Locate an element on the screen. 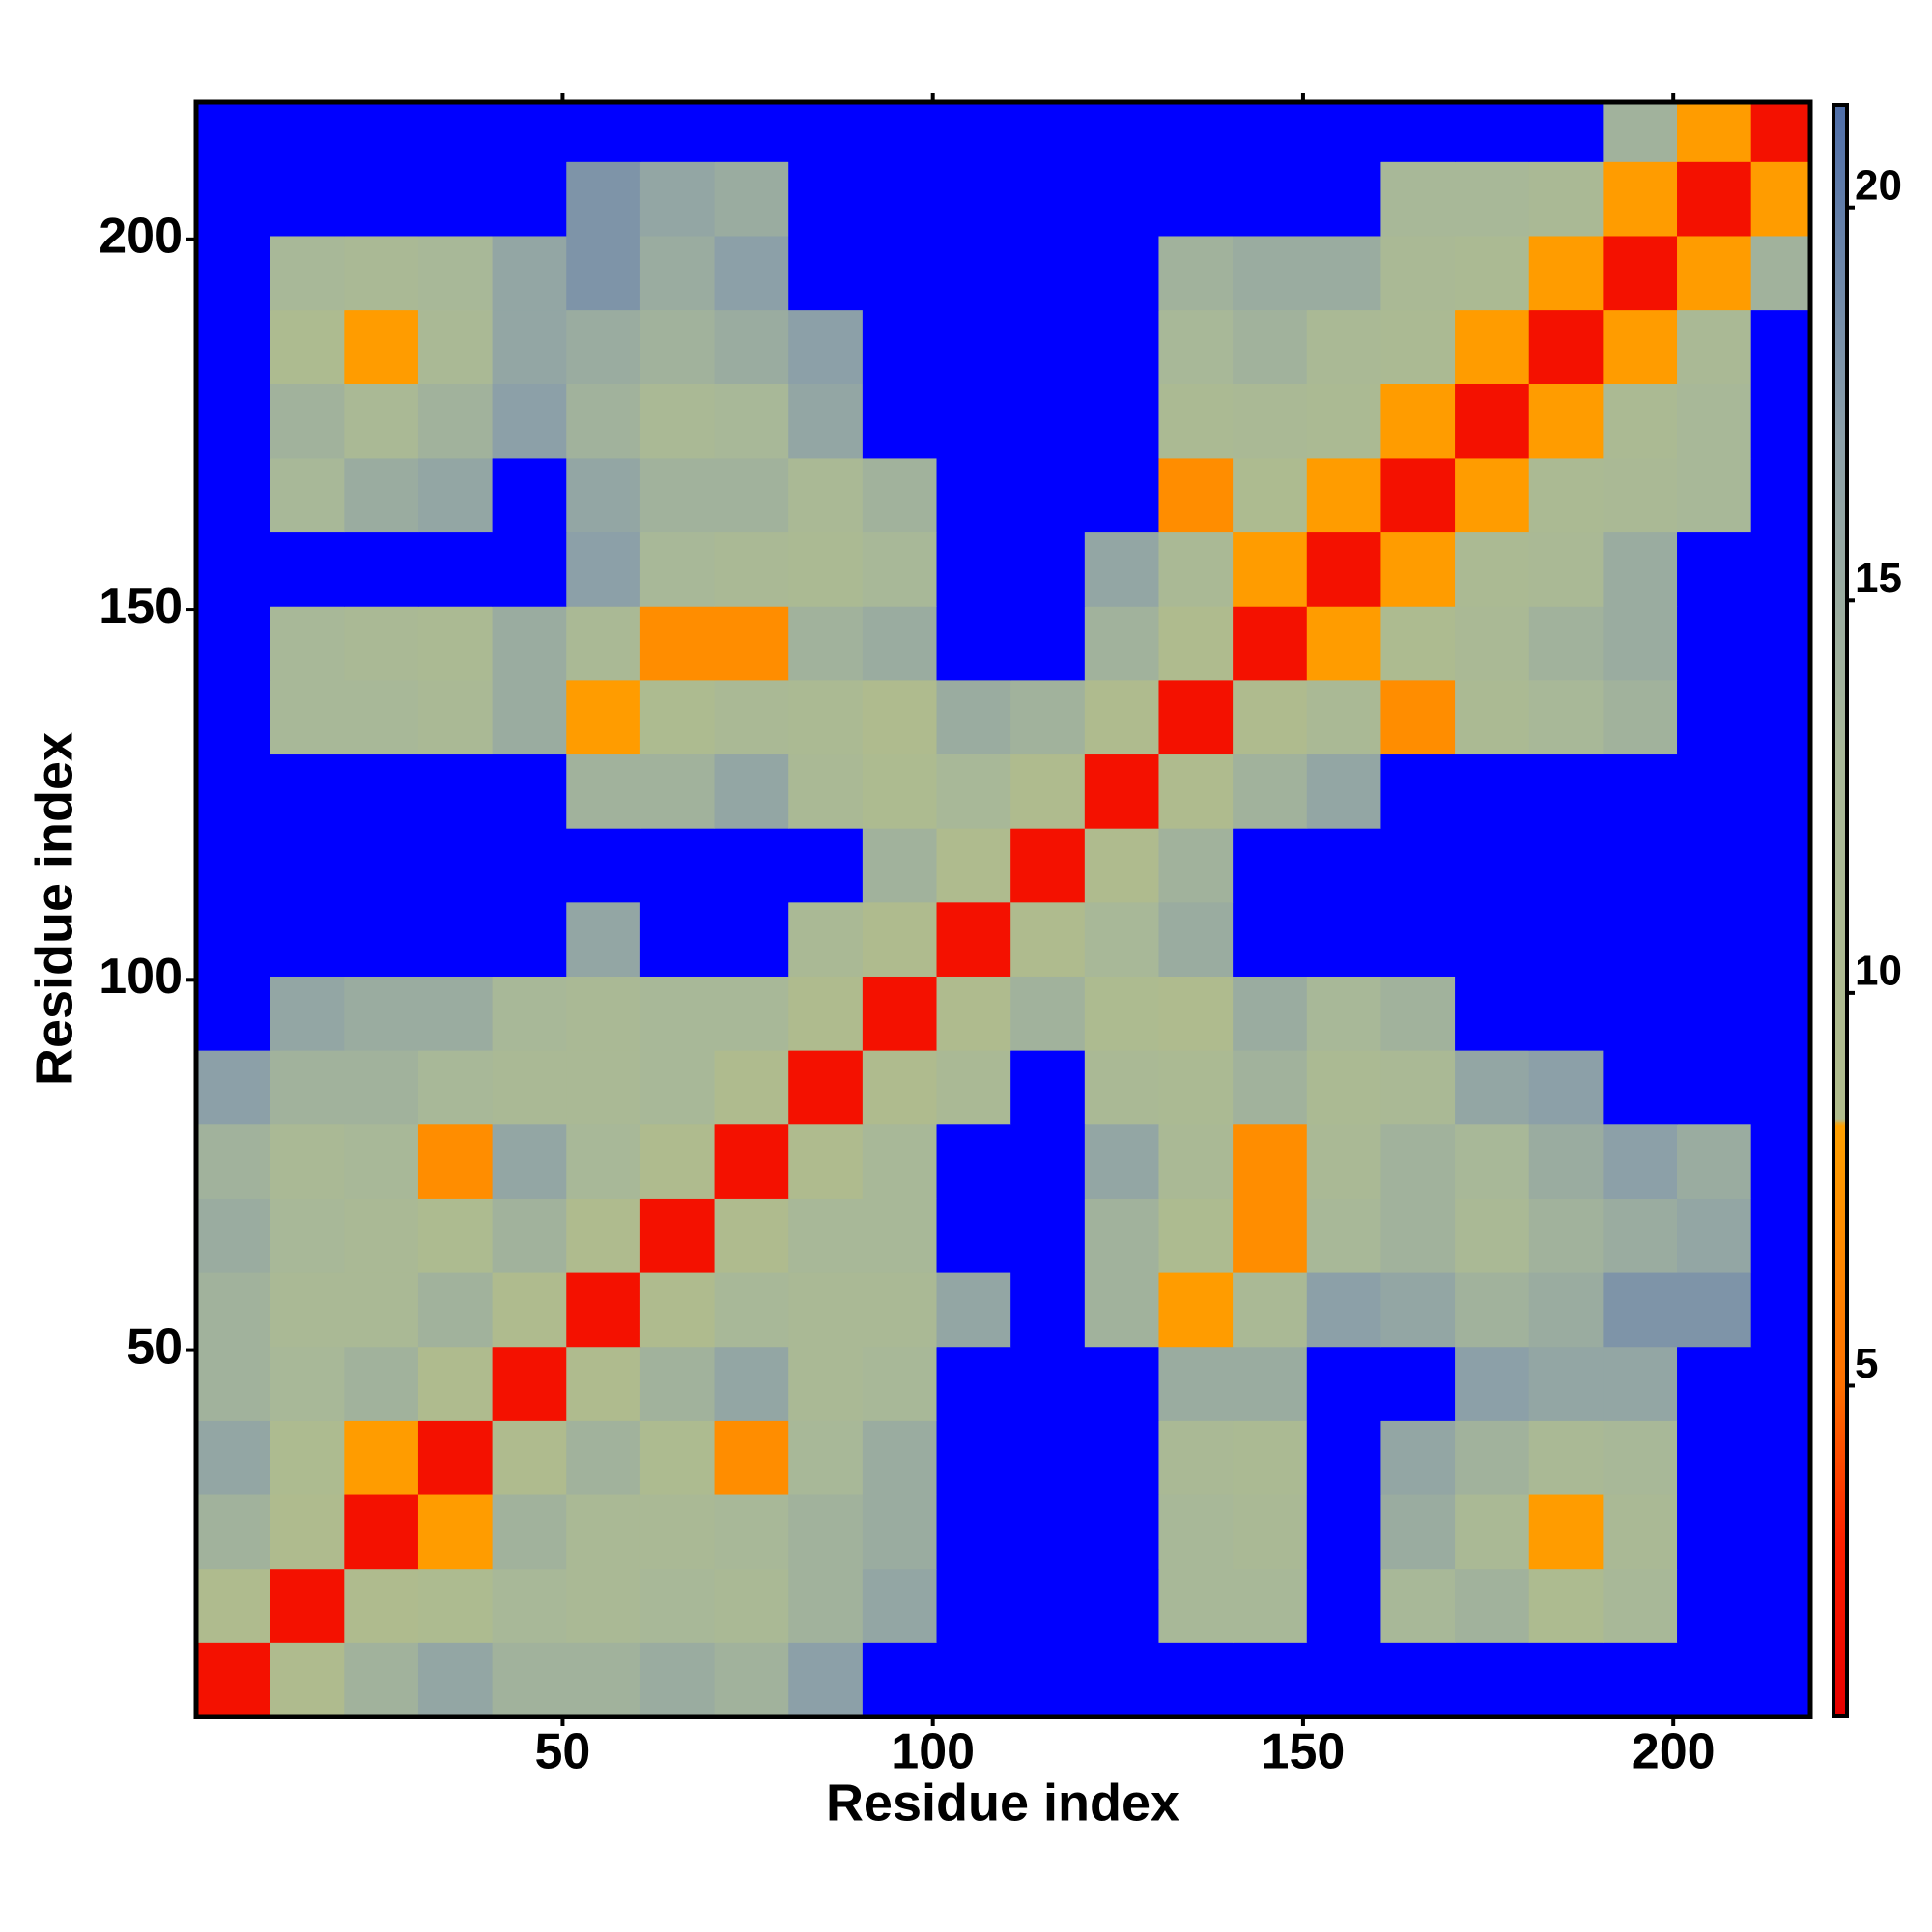 This screenshot has width=1932, height=1932. colorbar-tick-label: 20 is located at coordinates (1878, 185).